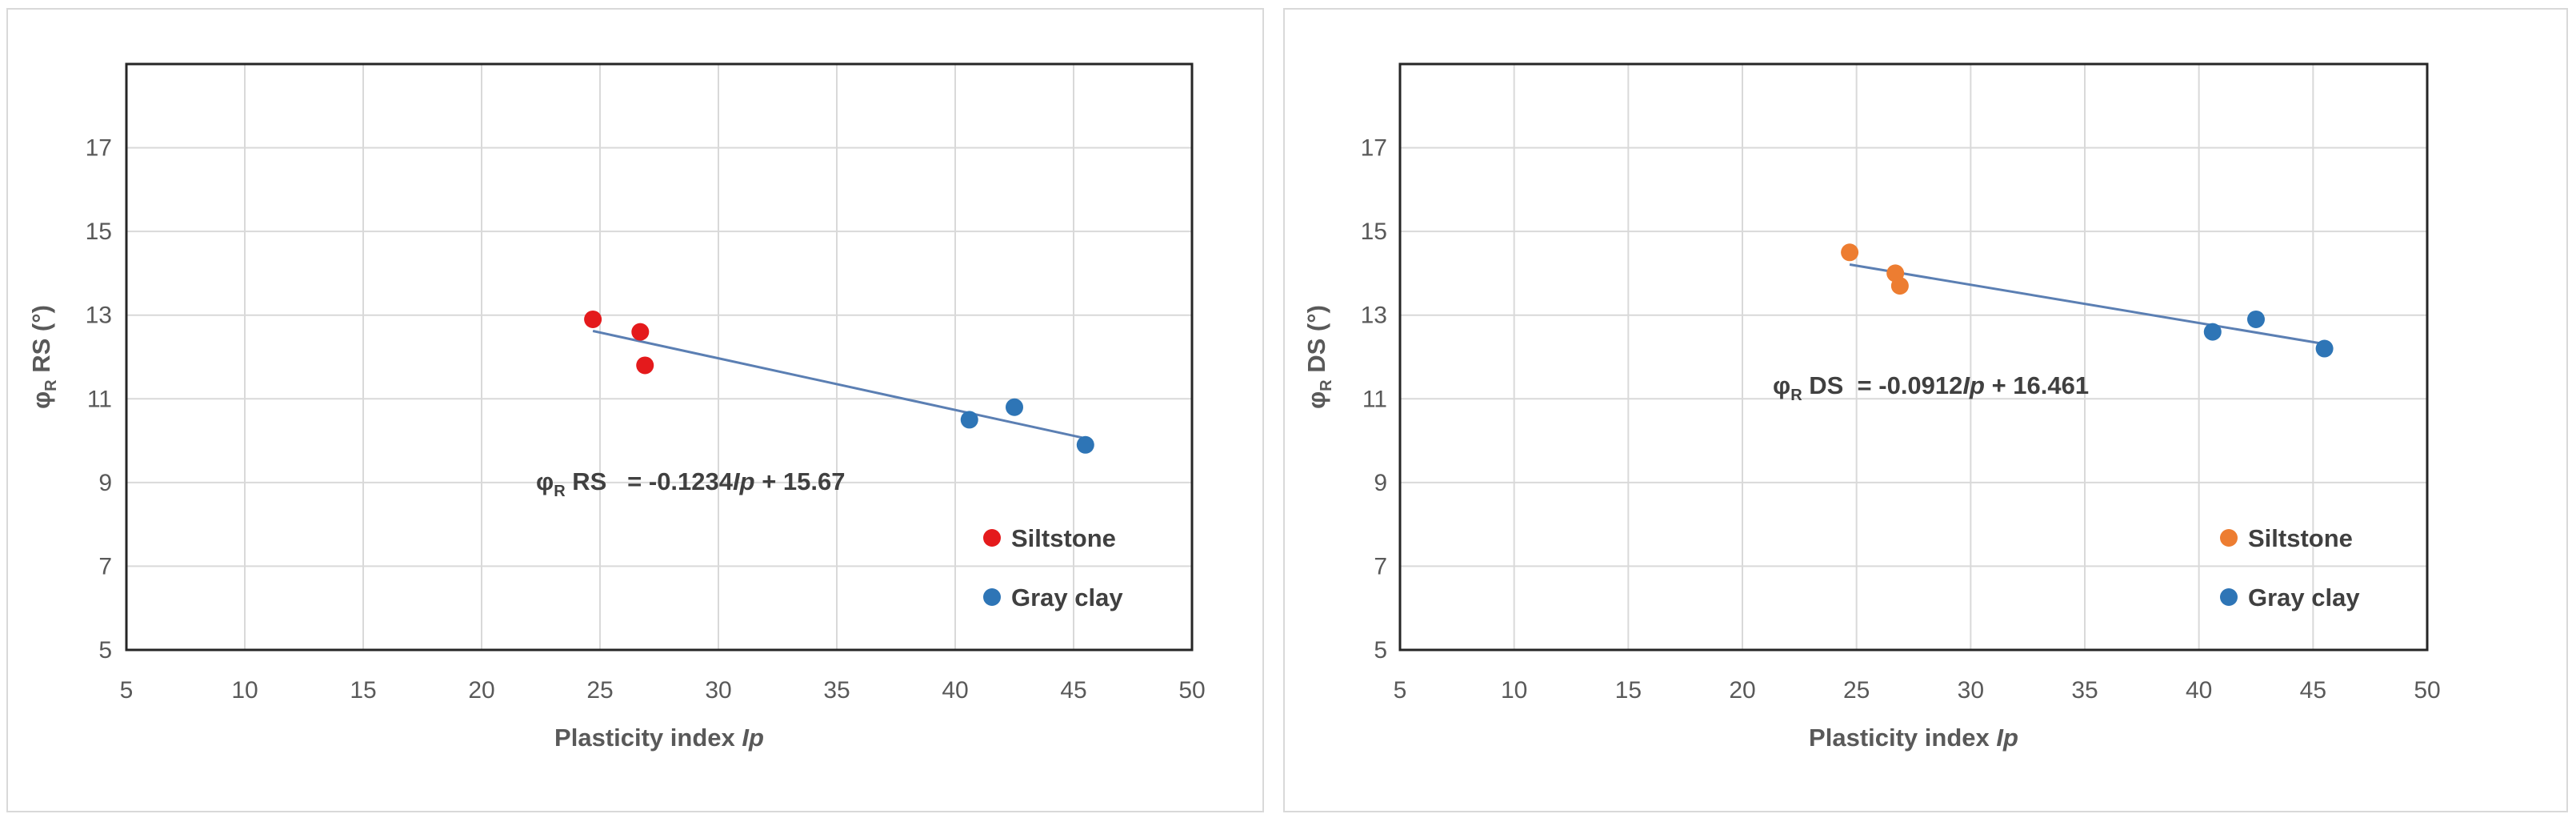 This screenshot has width=2576, height=822. What do you see at coordinates (1318, 357) in the screenshot?
I see `y-axis-label: φR DS (°)` at bounding box center [1318, 357].